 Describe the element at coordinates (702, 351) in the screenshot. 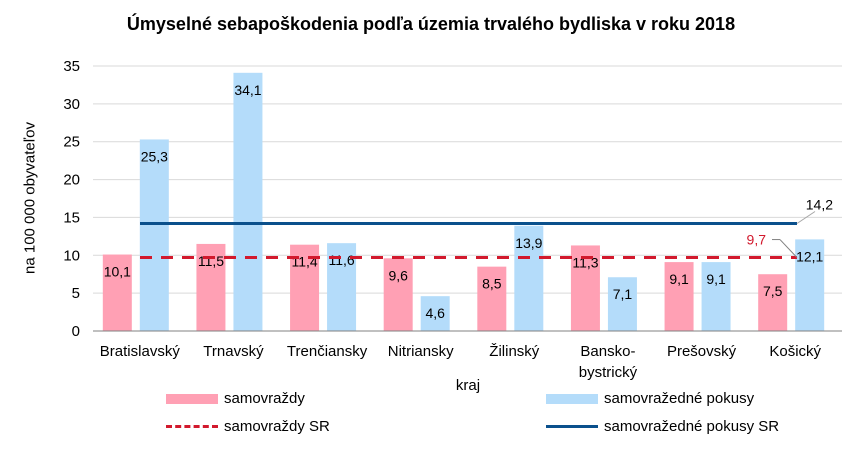

I see `x-tick-label: Prešovský` at that location.